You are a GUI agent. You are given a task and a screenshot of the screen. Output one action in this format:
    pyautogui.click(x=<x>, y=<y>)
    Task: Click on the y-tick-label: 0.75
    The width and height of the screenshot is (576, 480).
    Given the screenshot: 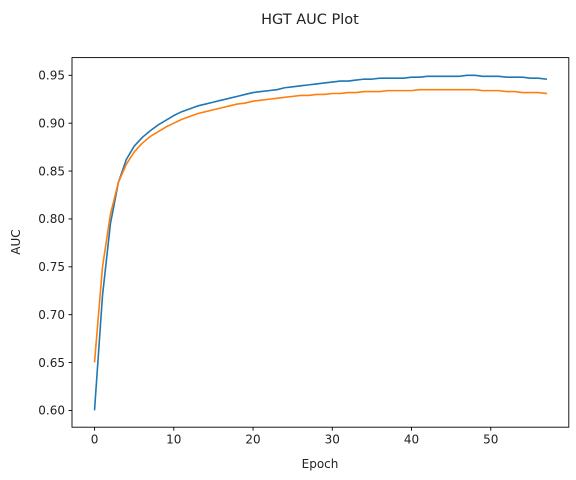 What is the action you would take?
    pyautogui.click(x=51, y=267)
    